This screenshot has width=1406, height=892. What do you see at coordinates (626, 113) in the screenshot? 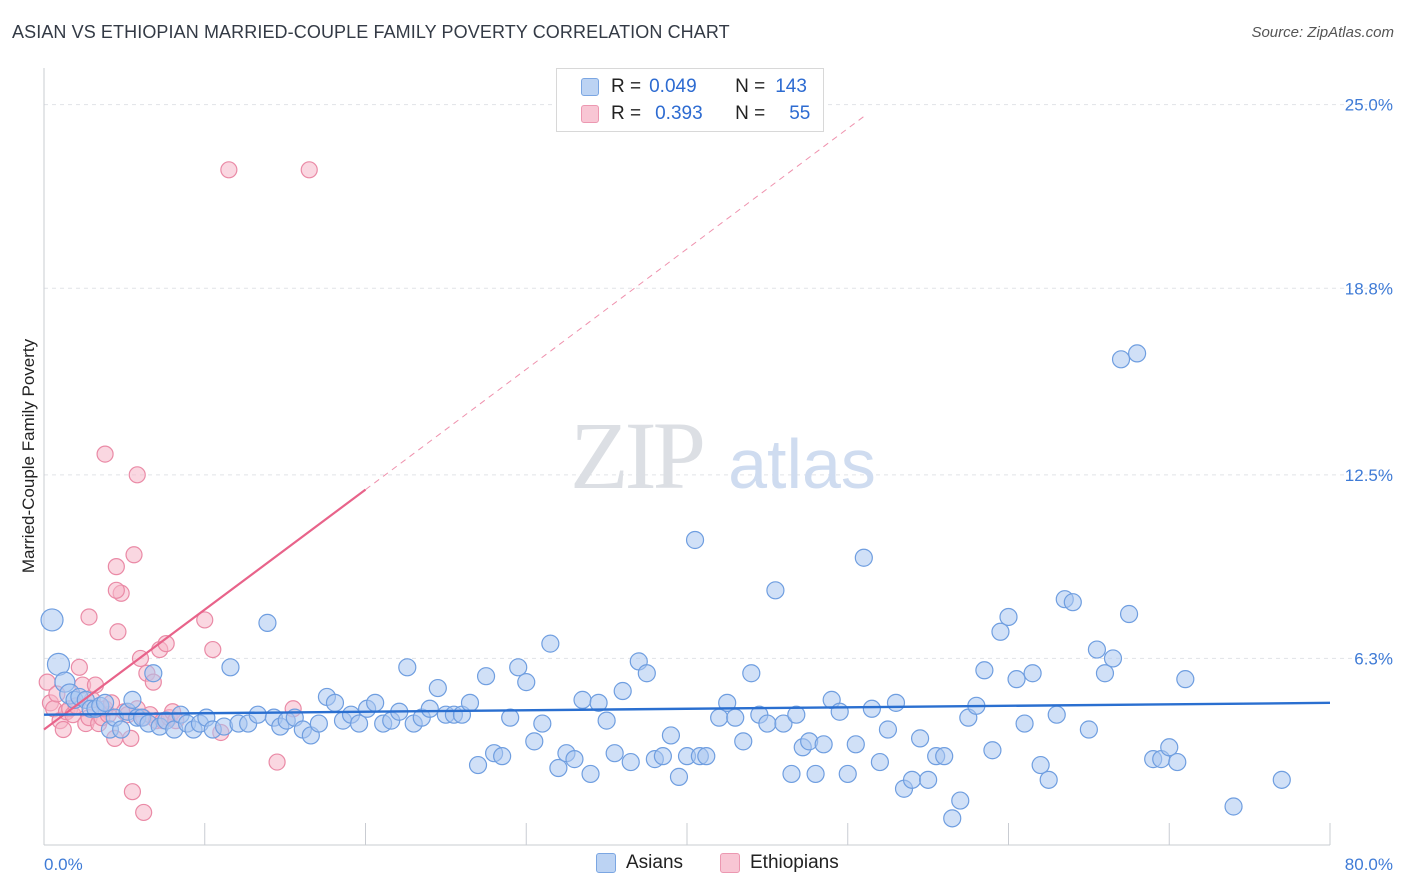
I see `r-label: R =` at bounding box center [626, 113].